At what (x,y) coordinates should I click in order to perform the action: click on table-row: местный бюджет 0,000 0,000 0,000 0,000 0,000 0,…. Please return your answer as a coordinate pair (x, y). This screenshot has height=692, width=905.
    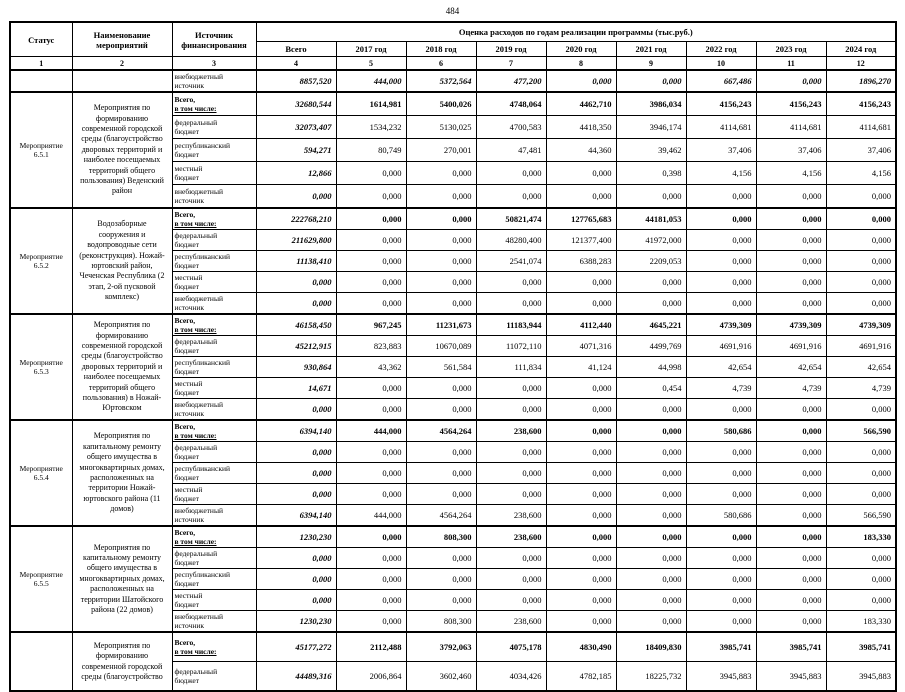
    Looking at the image, I should click on (453, 600).